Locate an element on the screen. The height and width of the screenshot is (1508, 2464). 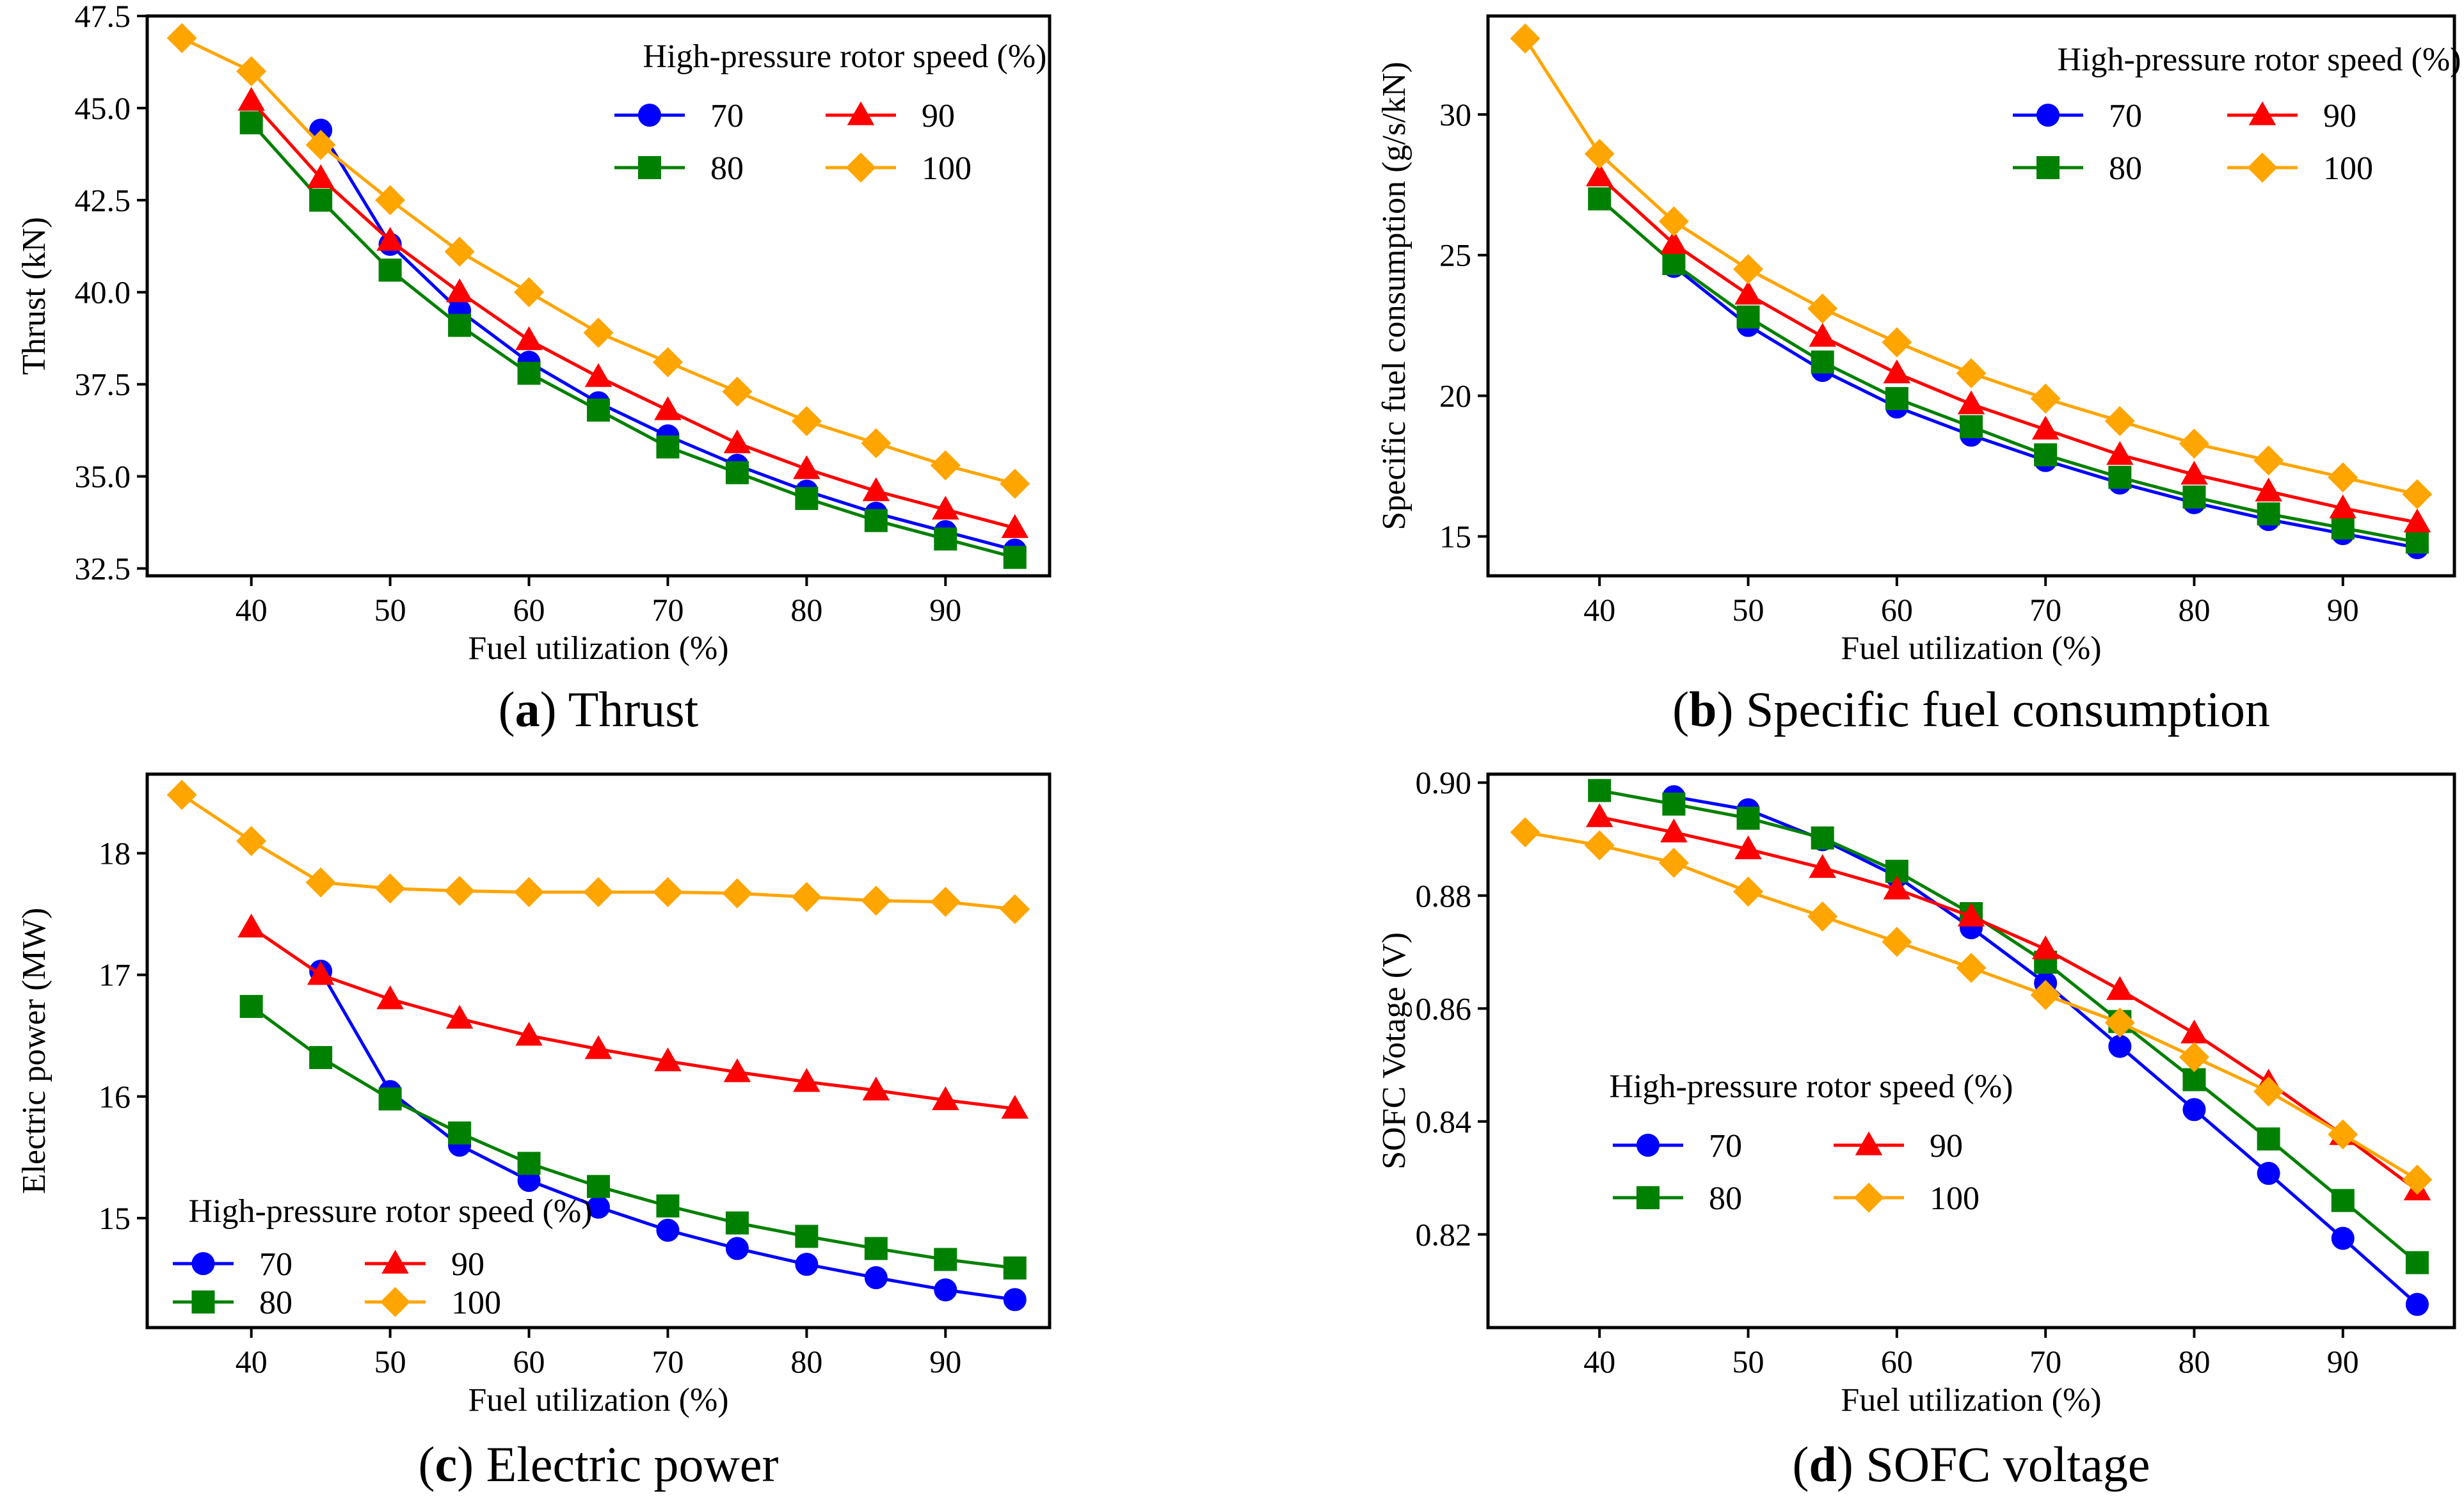
x-tick-label: 50 is located at coordinates (1748, 610).